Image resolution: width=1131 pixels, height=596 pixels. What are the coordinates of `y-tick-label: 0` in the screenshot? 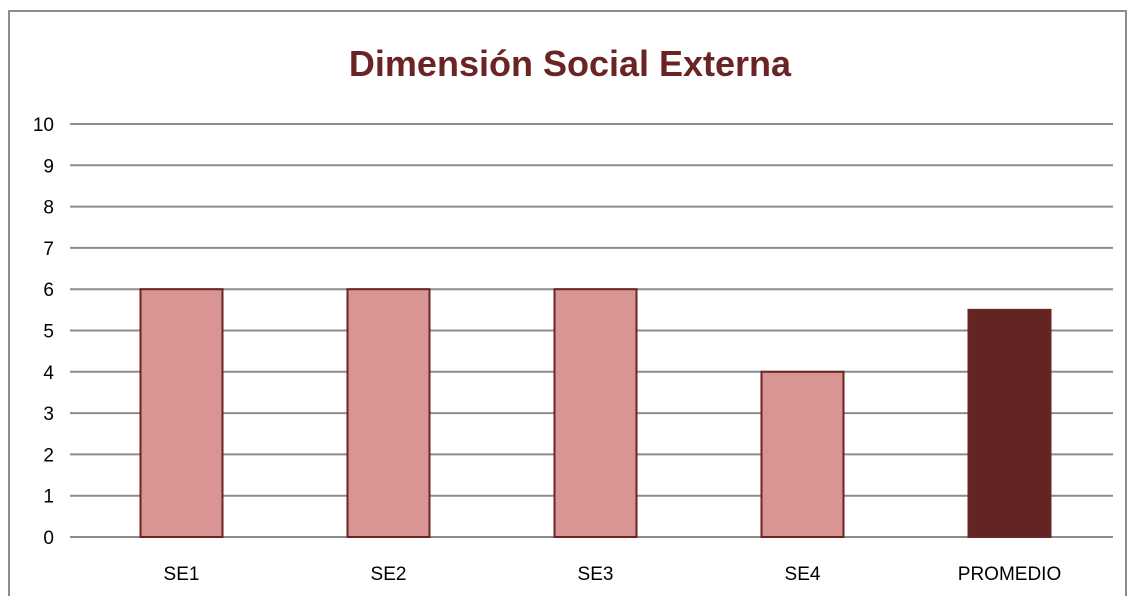 It's located at (48, 538).